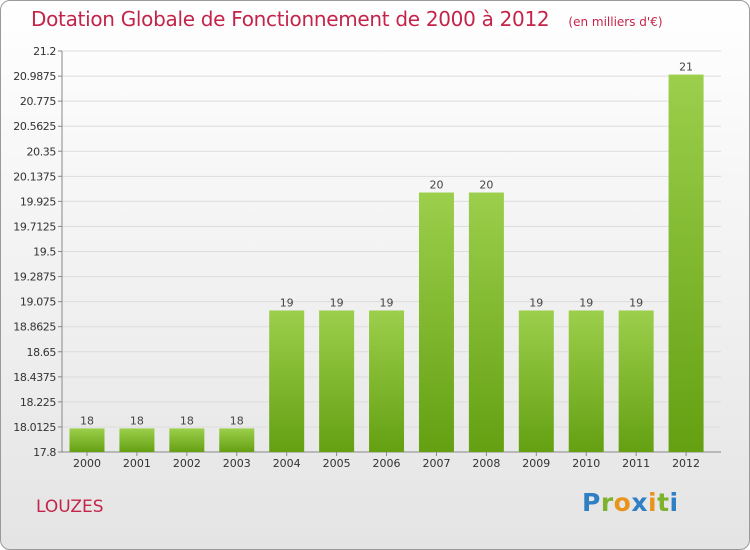 The height and width of the screenshot is (550, 750). Describe the element at coordinates (436, 463) in the screenshot. I see `x-tick-label: 2007` at that location.